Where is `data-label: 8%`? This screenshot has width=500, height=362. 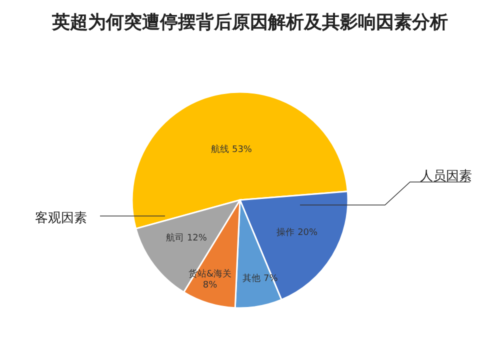 data-label: 8% is located at coordinates (210, 285).